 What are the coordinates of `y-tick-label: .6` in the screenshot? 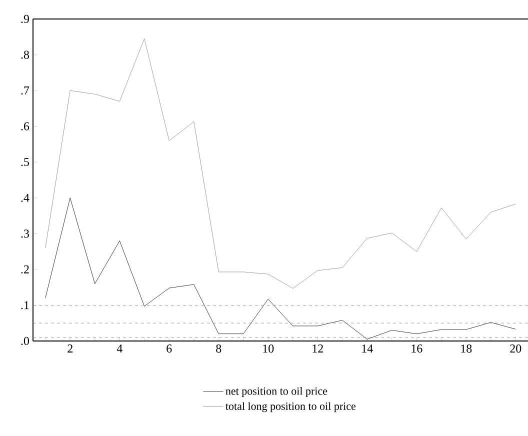 It's located at (25, 126).